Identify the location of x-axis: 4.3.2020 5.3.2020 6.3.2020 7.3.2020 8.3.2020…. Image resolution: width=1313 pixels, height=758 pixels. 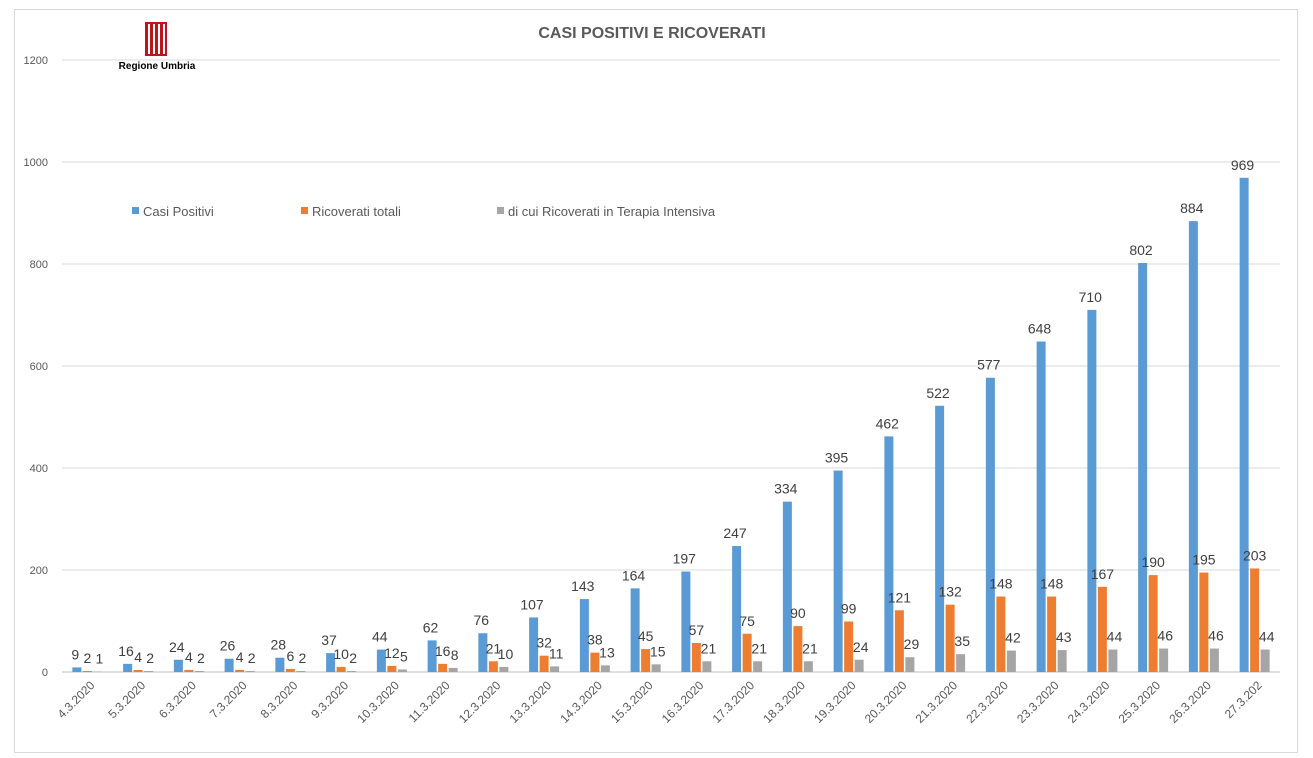
(660, 702).